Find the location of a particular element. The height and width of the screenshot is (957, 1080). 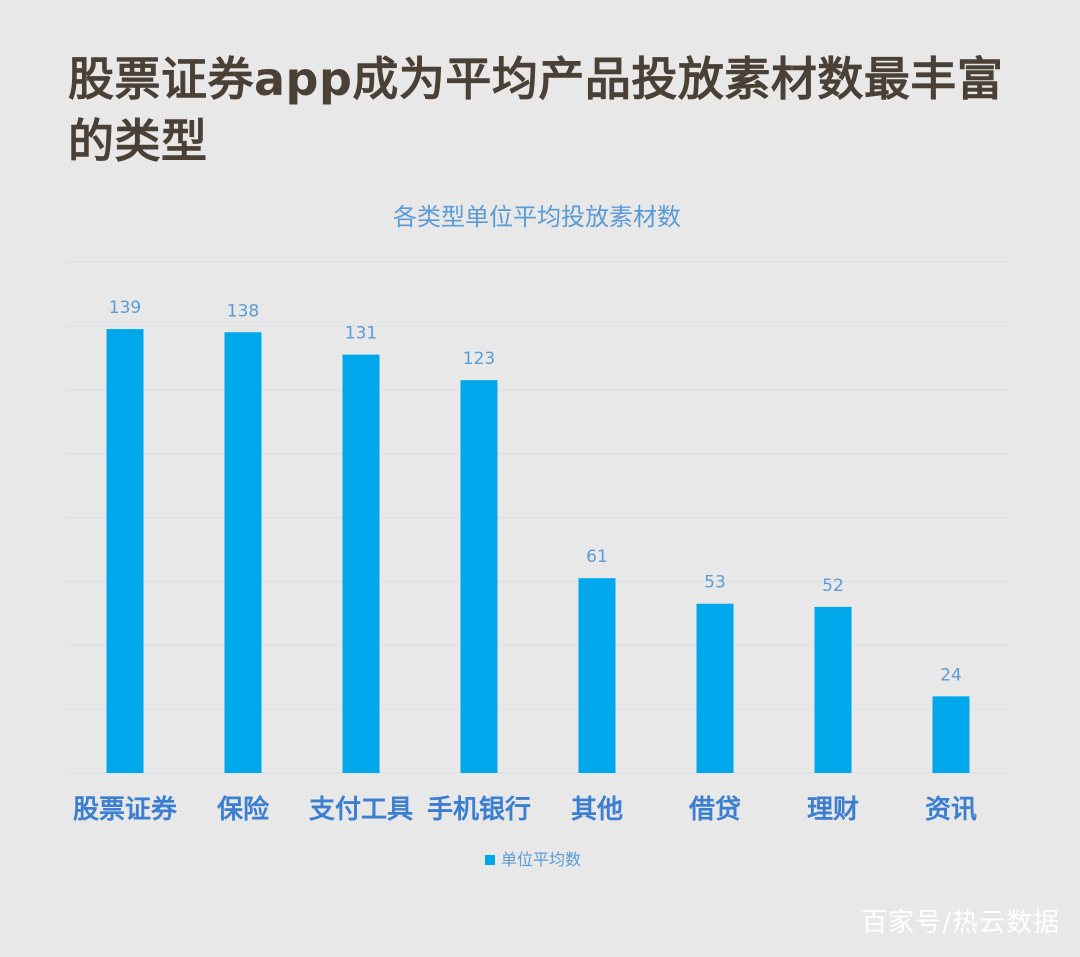

chart-title: 各类型单位平均投放素材数 is located at coordinates (537, 217).